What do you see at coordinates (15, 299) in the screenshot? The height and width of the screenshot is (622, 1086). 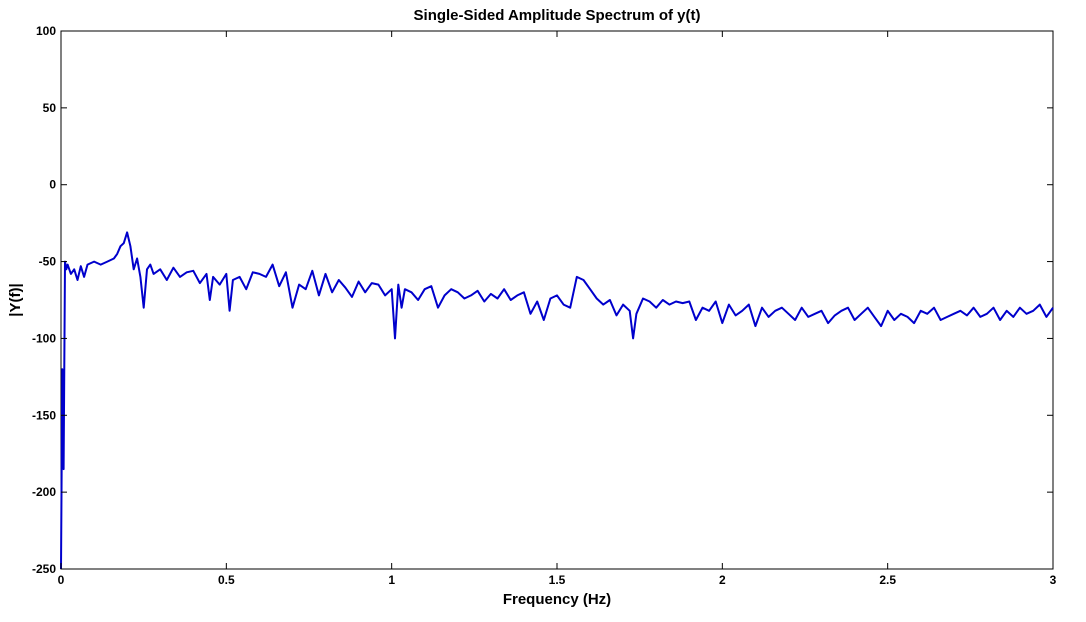 I see `y-axis-title: |Y(f)|` at bounding box center [15, 299].